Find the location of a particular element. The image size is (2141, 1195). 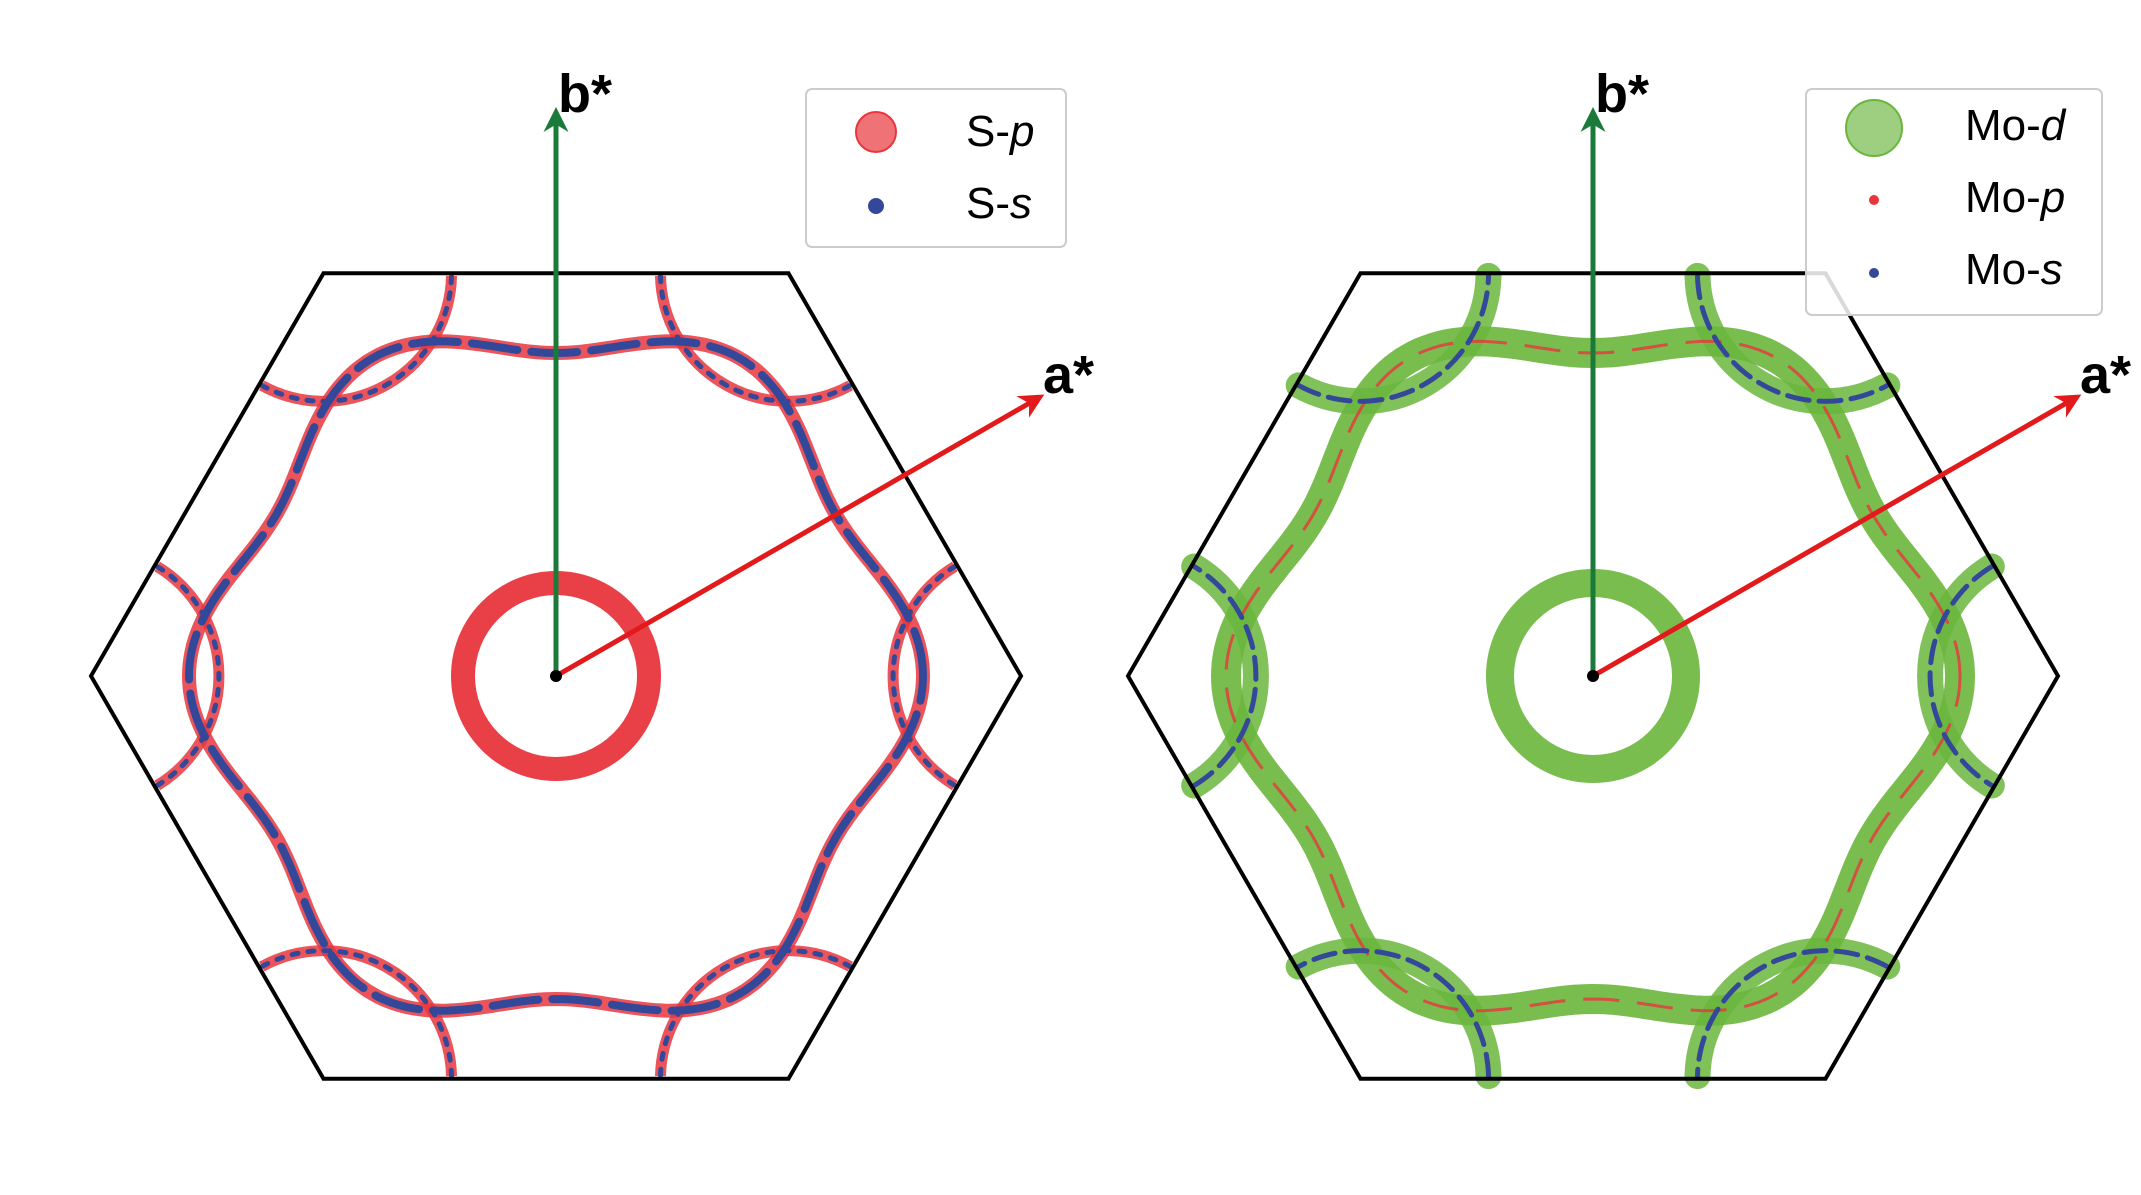

legend-label-s-p: S-p is located at coordinates (1000, 131).